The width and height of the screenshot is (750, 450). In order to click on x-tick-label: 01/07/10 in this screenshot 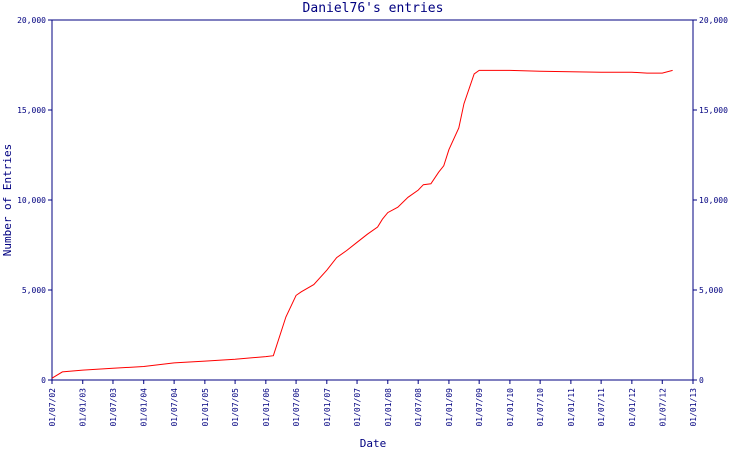, I will do `click(540, 407)`.